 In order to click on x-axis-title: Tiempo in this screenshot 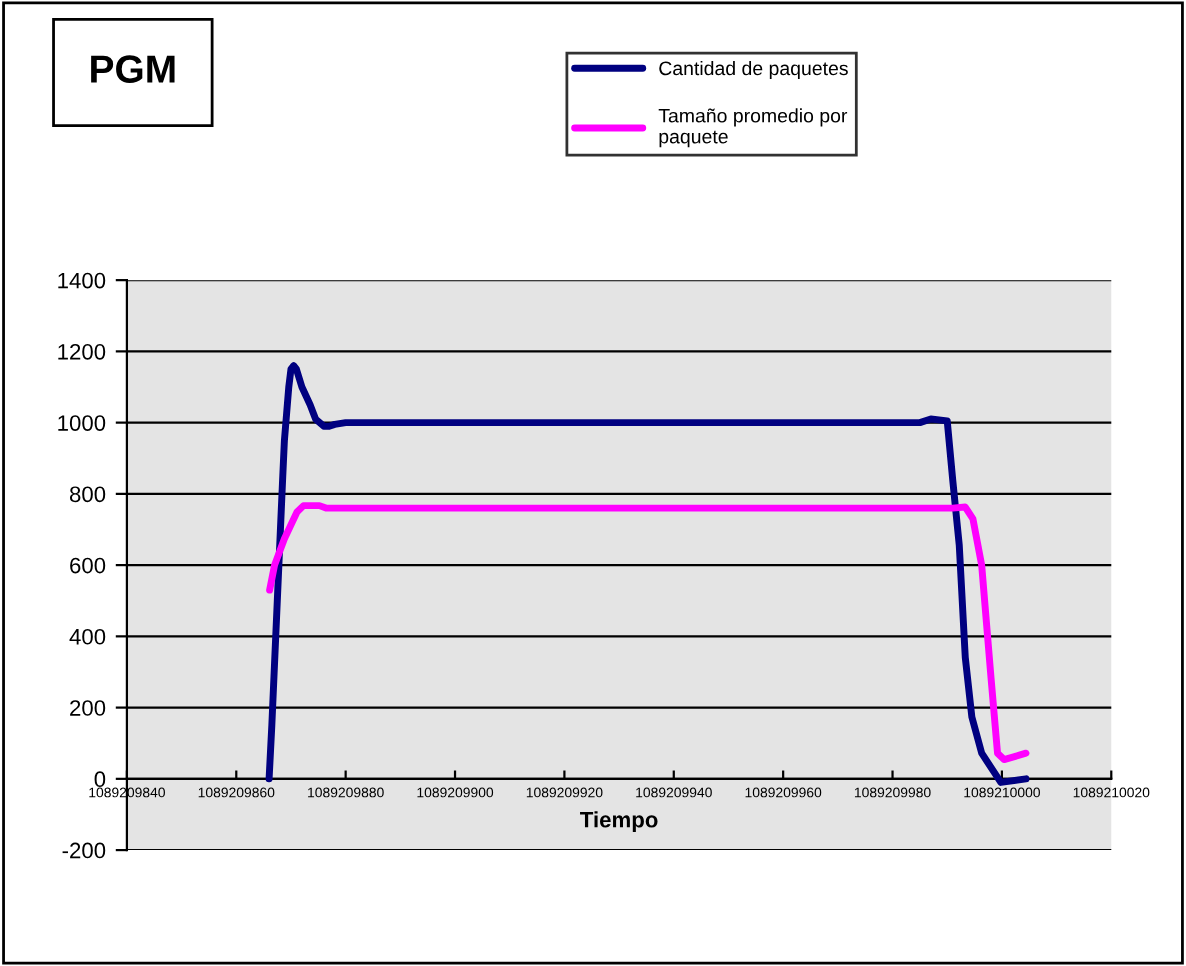, I will do `click(619, 821)`.